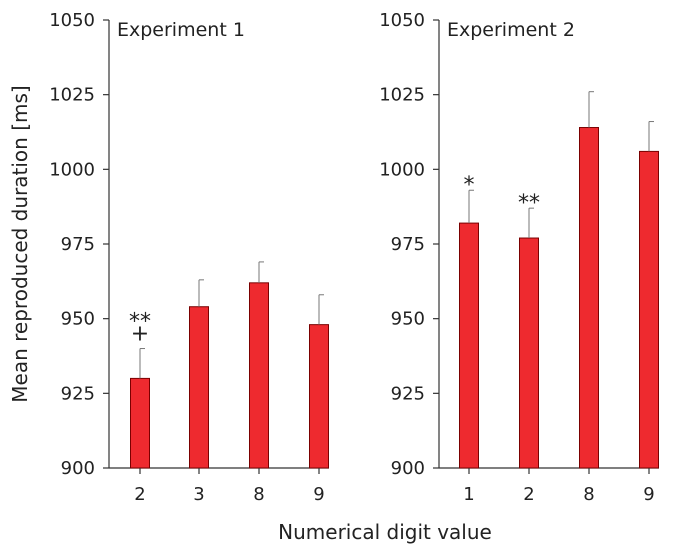 Image resolution: width=676 pixels, height=546 pixels. I want to click on panel1-x-tick-label-2: 2, so click(139, 494).